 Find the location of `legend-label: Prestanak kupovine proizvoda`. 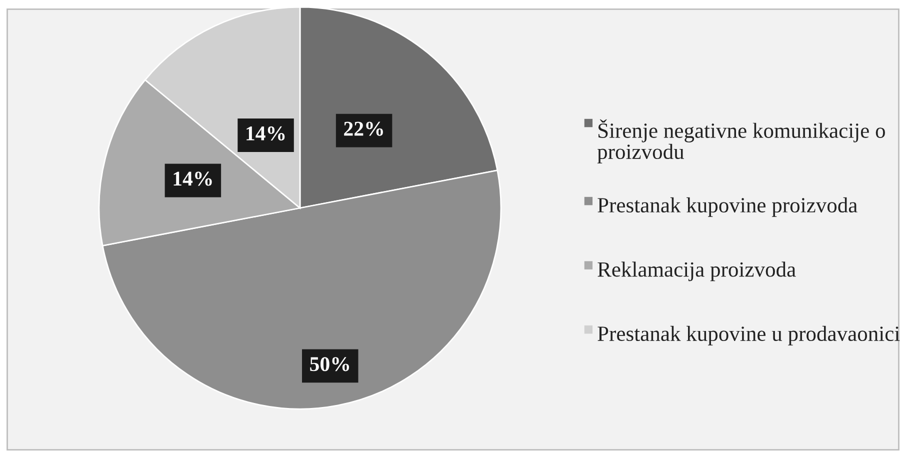

legend-label: Prestanak kupovine proizvoda is located at coordinates (728, 207).